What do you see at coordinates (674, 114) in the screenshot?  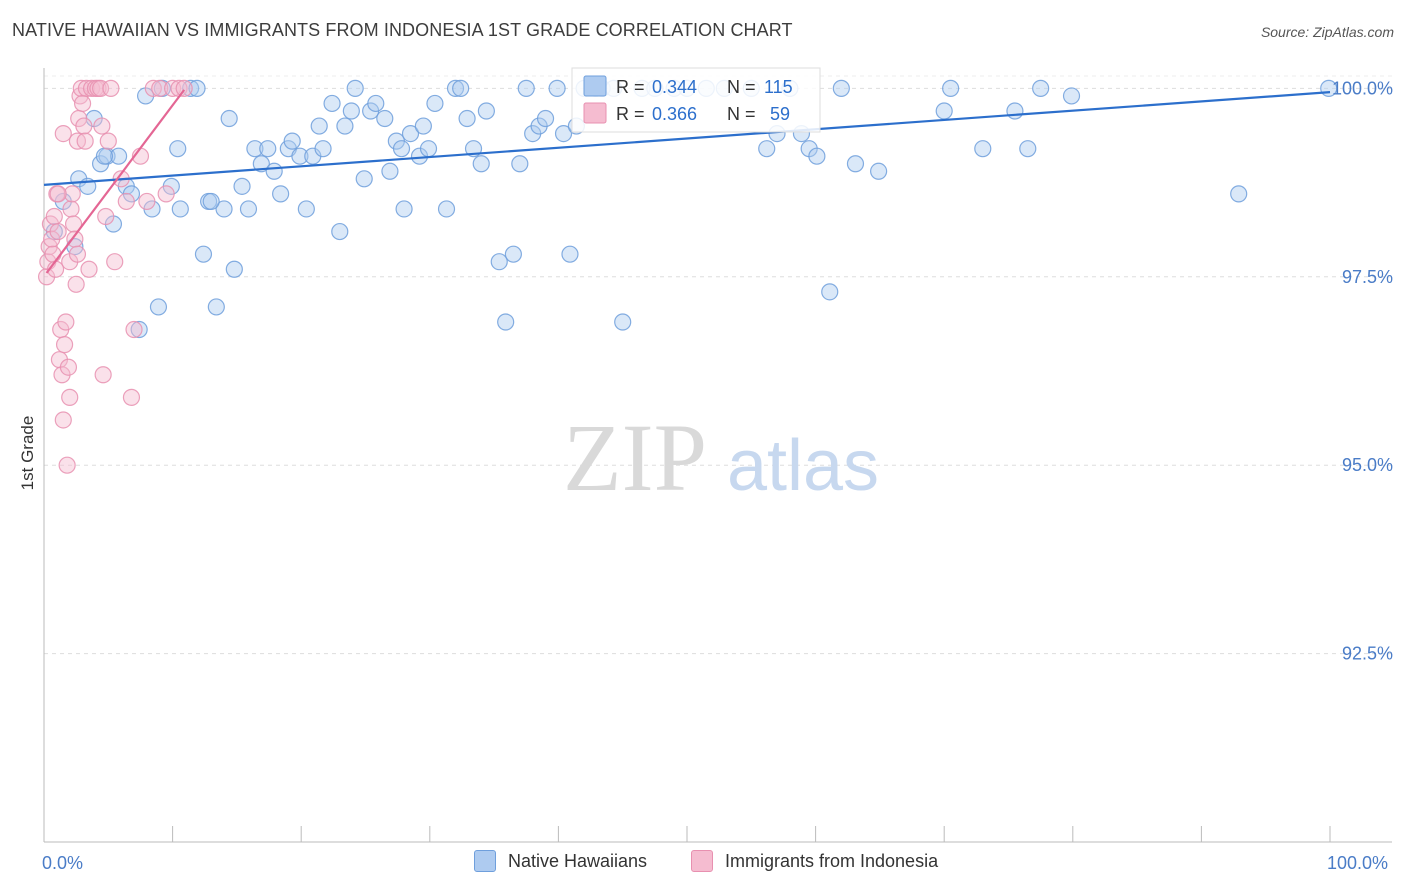 I see `stats-r-value-2: 0.366` at bounding box center [674, 114].